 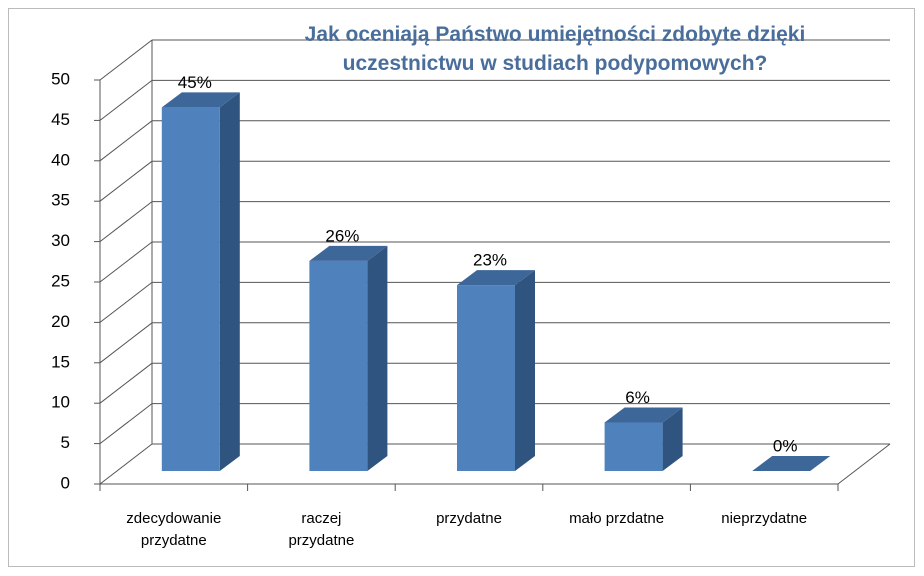 I want to click on floor-right, so click(x=864, y=464).